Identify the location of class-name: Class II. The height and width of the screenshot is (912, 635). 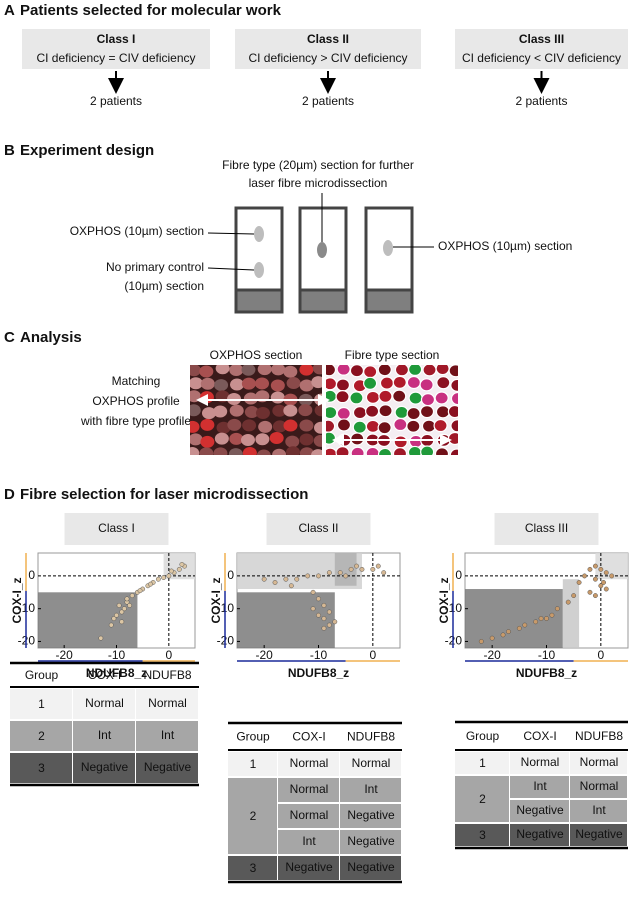
(328, 39).